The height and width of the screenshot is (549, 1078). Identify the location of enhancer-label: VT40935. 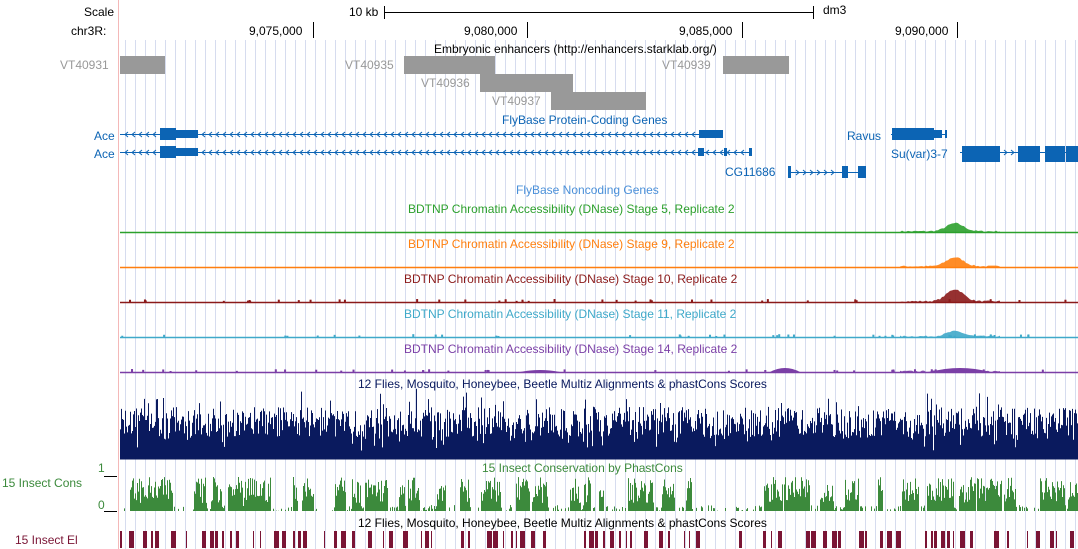
(369, 65).